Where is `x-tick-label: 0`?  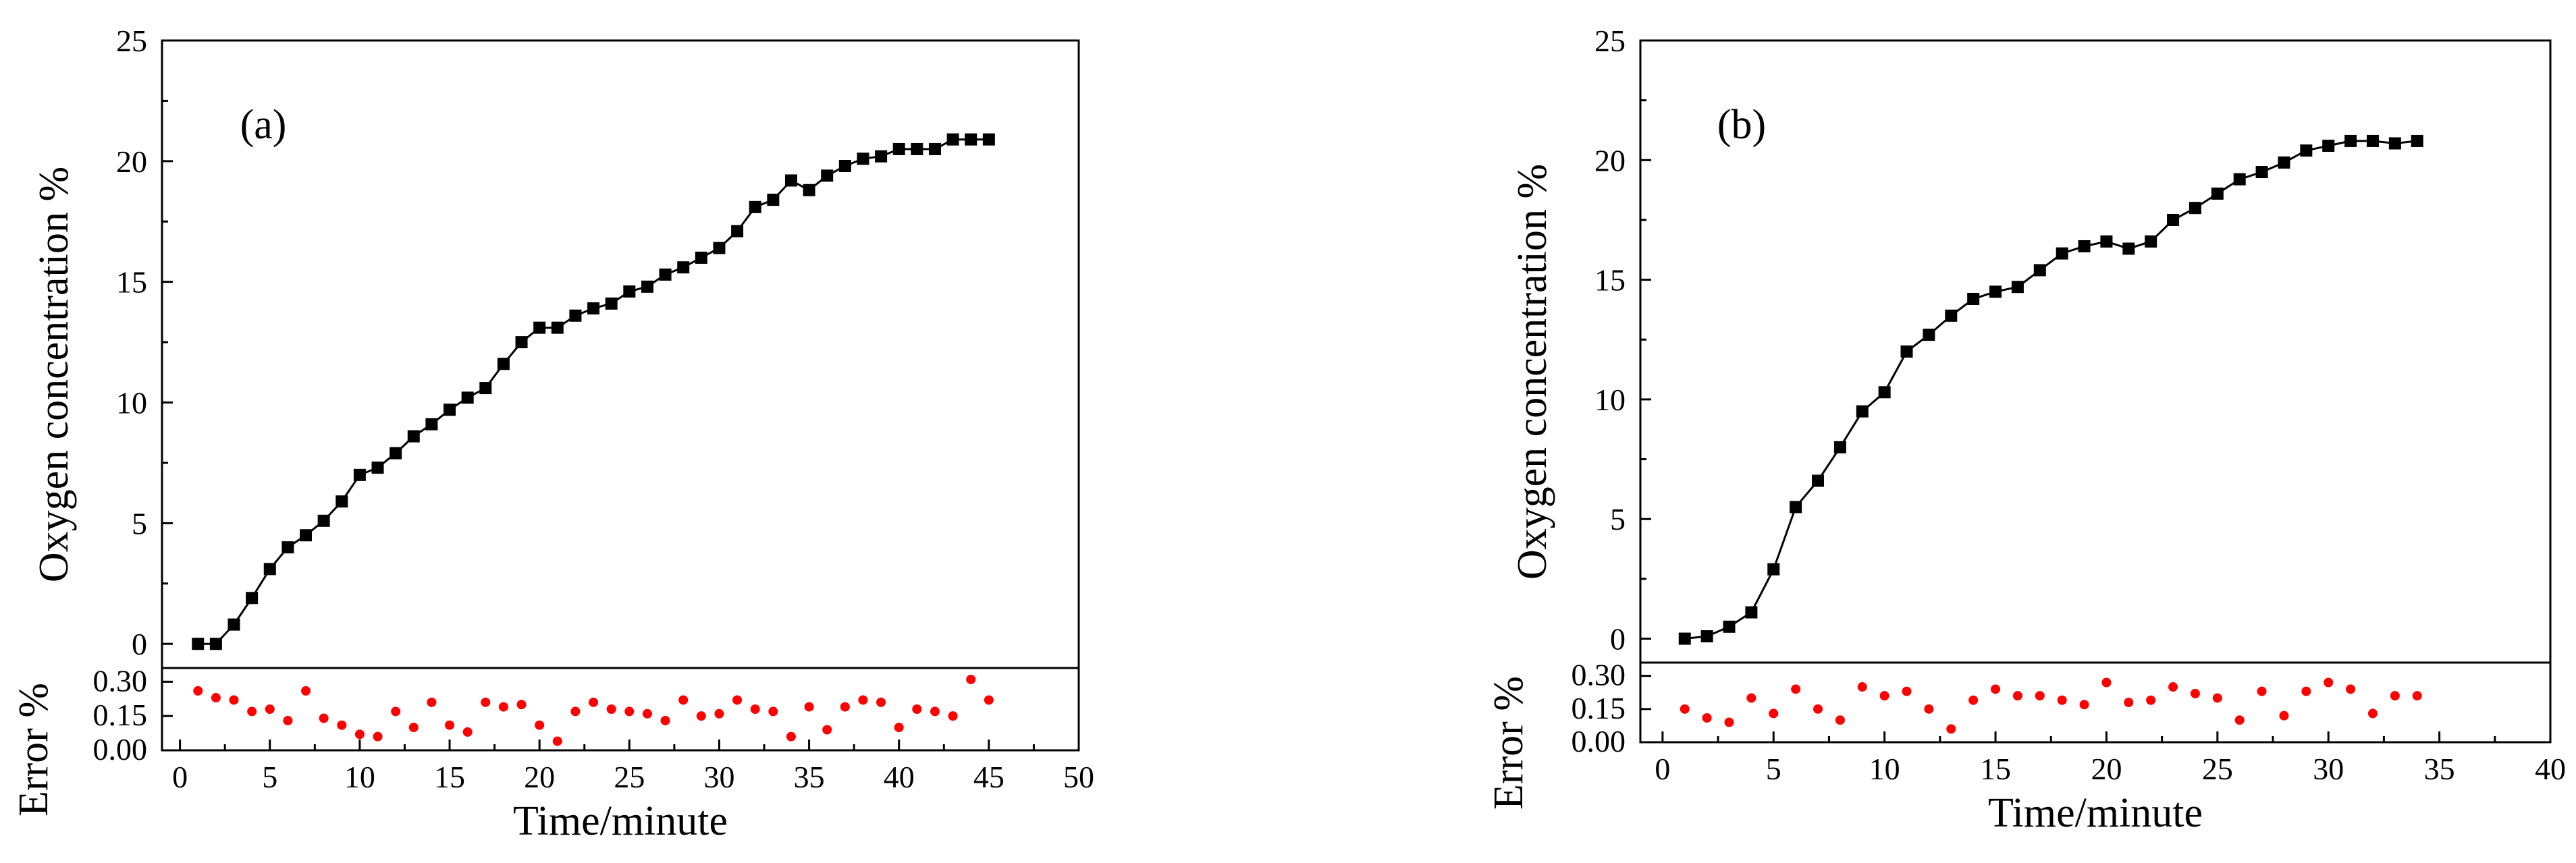
x-tick-label: 0 is located at coordinates (180, 777).